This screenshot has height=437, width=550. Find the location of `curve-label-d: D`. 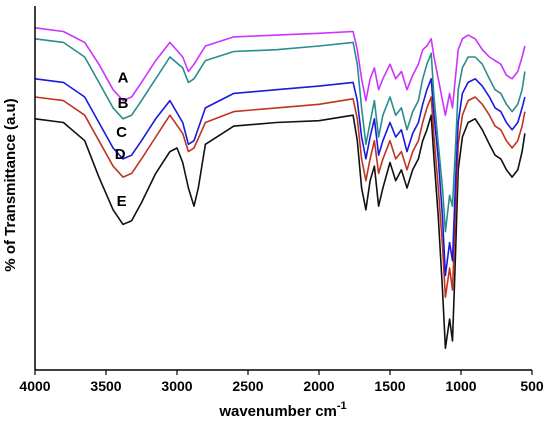

curve-label-d: D is located at coordinates (120, 154).